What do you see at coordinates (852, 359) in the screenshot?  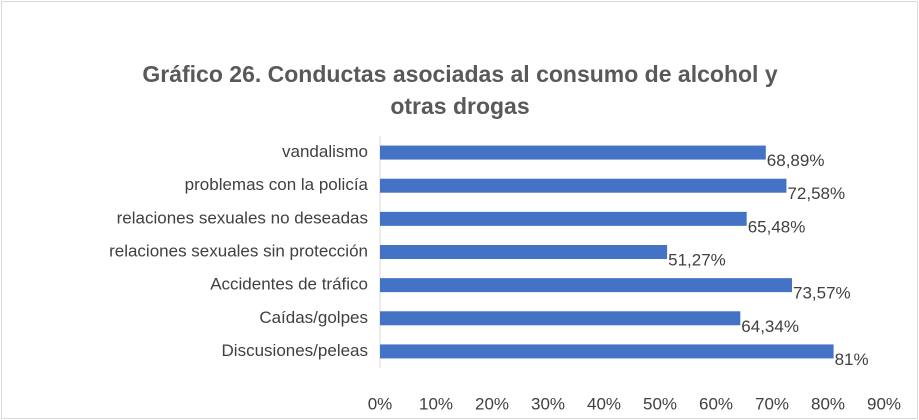 I see `data-label: 81%` at bounding box center [852, 359].